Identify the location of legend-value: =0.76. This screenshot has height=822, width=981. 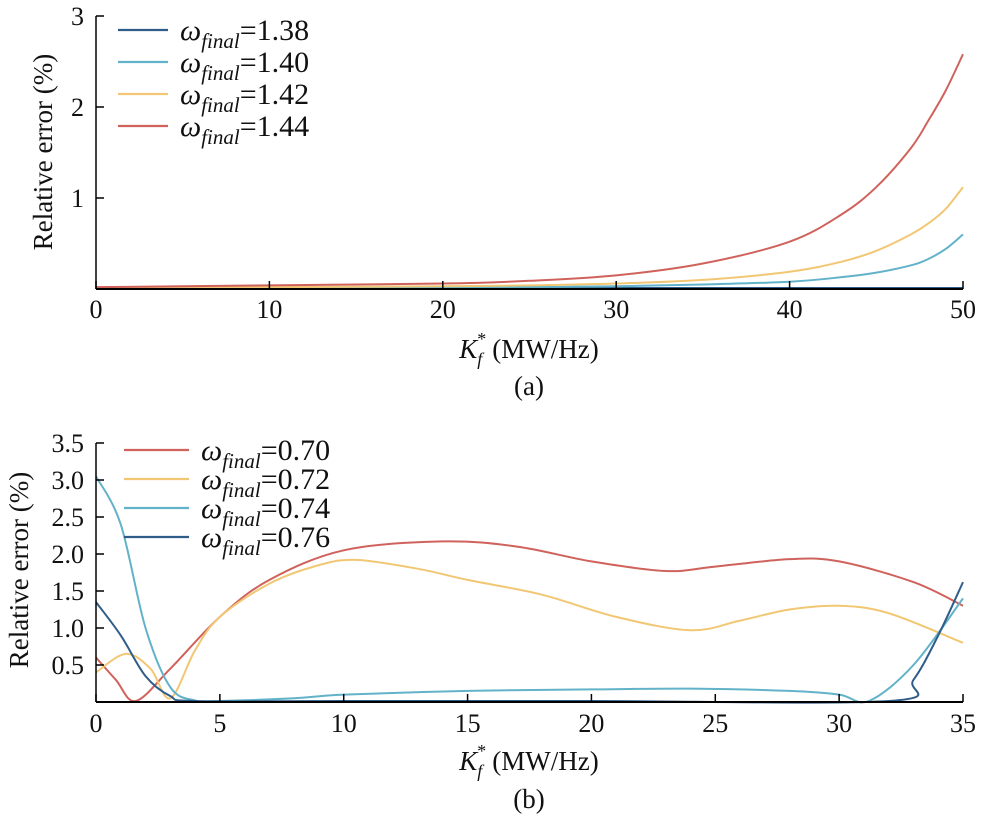
(295, 537).